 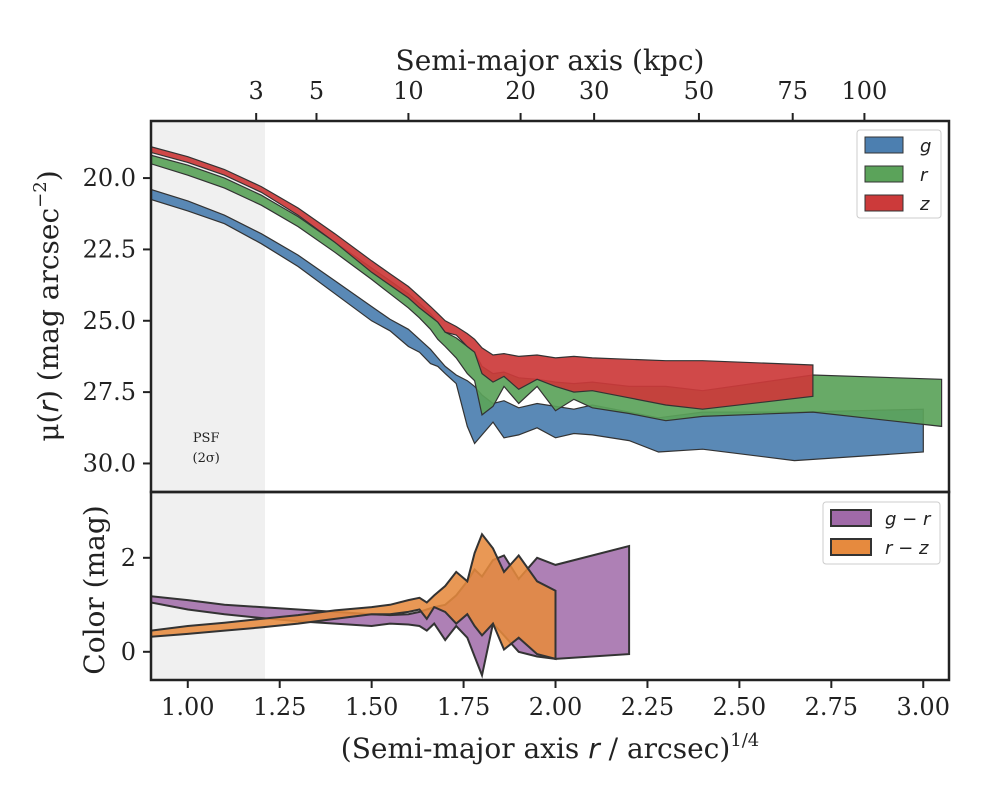 What do you see at coordinates (739, 707) in the screenshot?
I see `x-tick-label: 2.50` at bounding box center [739, 707].